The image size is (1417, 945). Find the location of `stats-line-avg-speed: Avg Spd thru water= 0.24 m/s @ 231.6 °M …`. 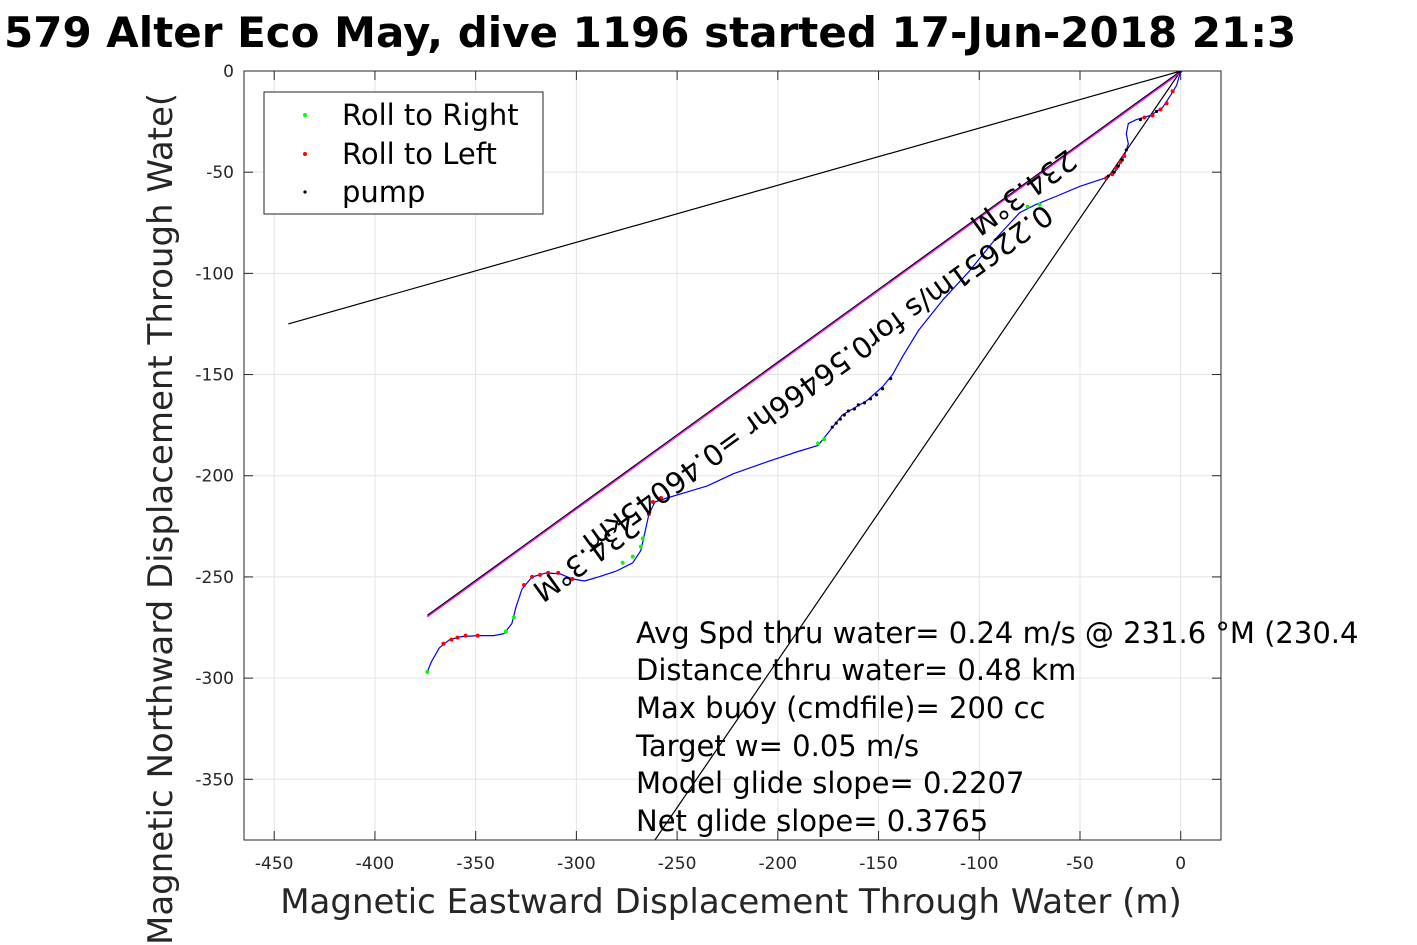

stats-line-avg-speed: Avg Spd thru water= 0.24 m/s @ 231.6 °M … is located at coordinates (997, 633).